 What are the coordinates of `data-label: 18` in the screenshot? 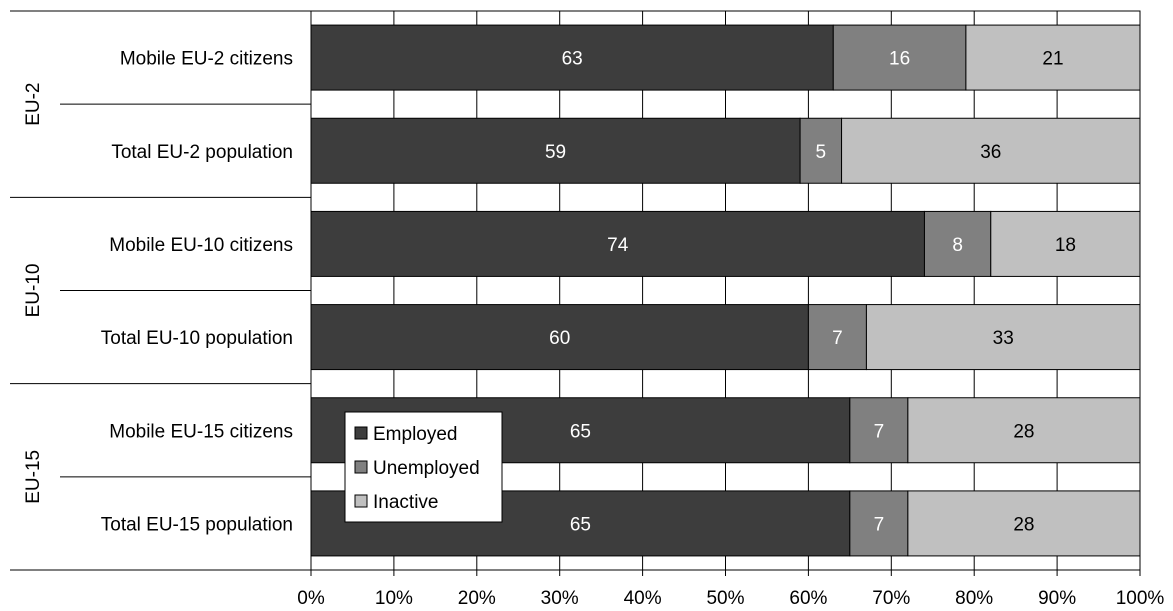 It's located at (1065, 245).